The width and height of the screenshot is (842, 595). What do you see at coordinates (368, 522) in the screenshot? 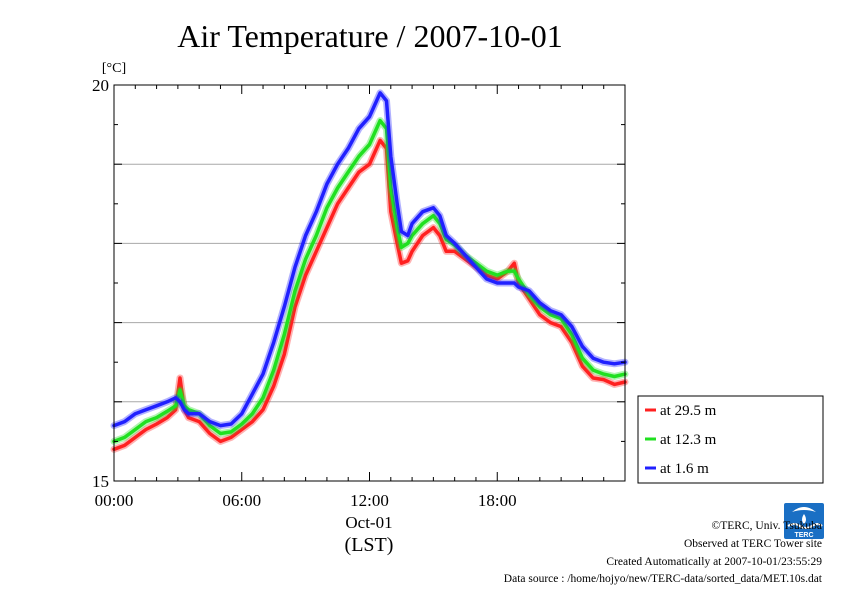
I see `x-axis-date-label: Oct-01` at bounding box center [368, 522].